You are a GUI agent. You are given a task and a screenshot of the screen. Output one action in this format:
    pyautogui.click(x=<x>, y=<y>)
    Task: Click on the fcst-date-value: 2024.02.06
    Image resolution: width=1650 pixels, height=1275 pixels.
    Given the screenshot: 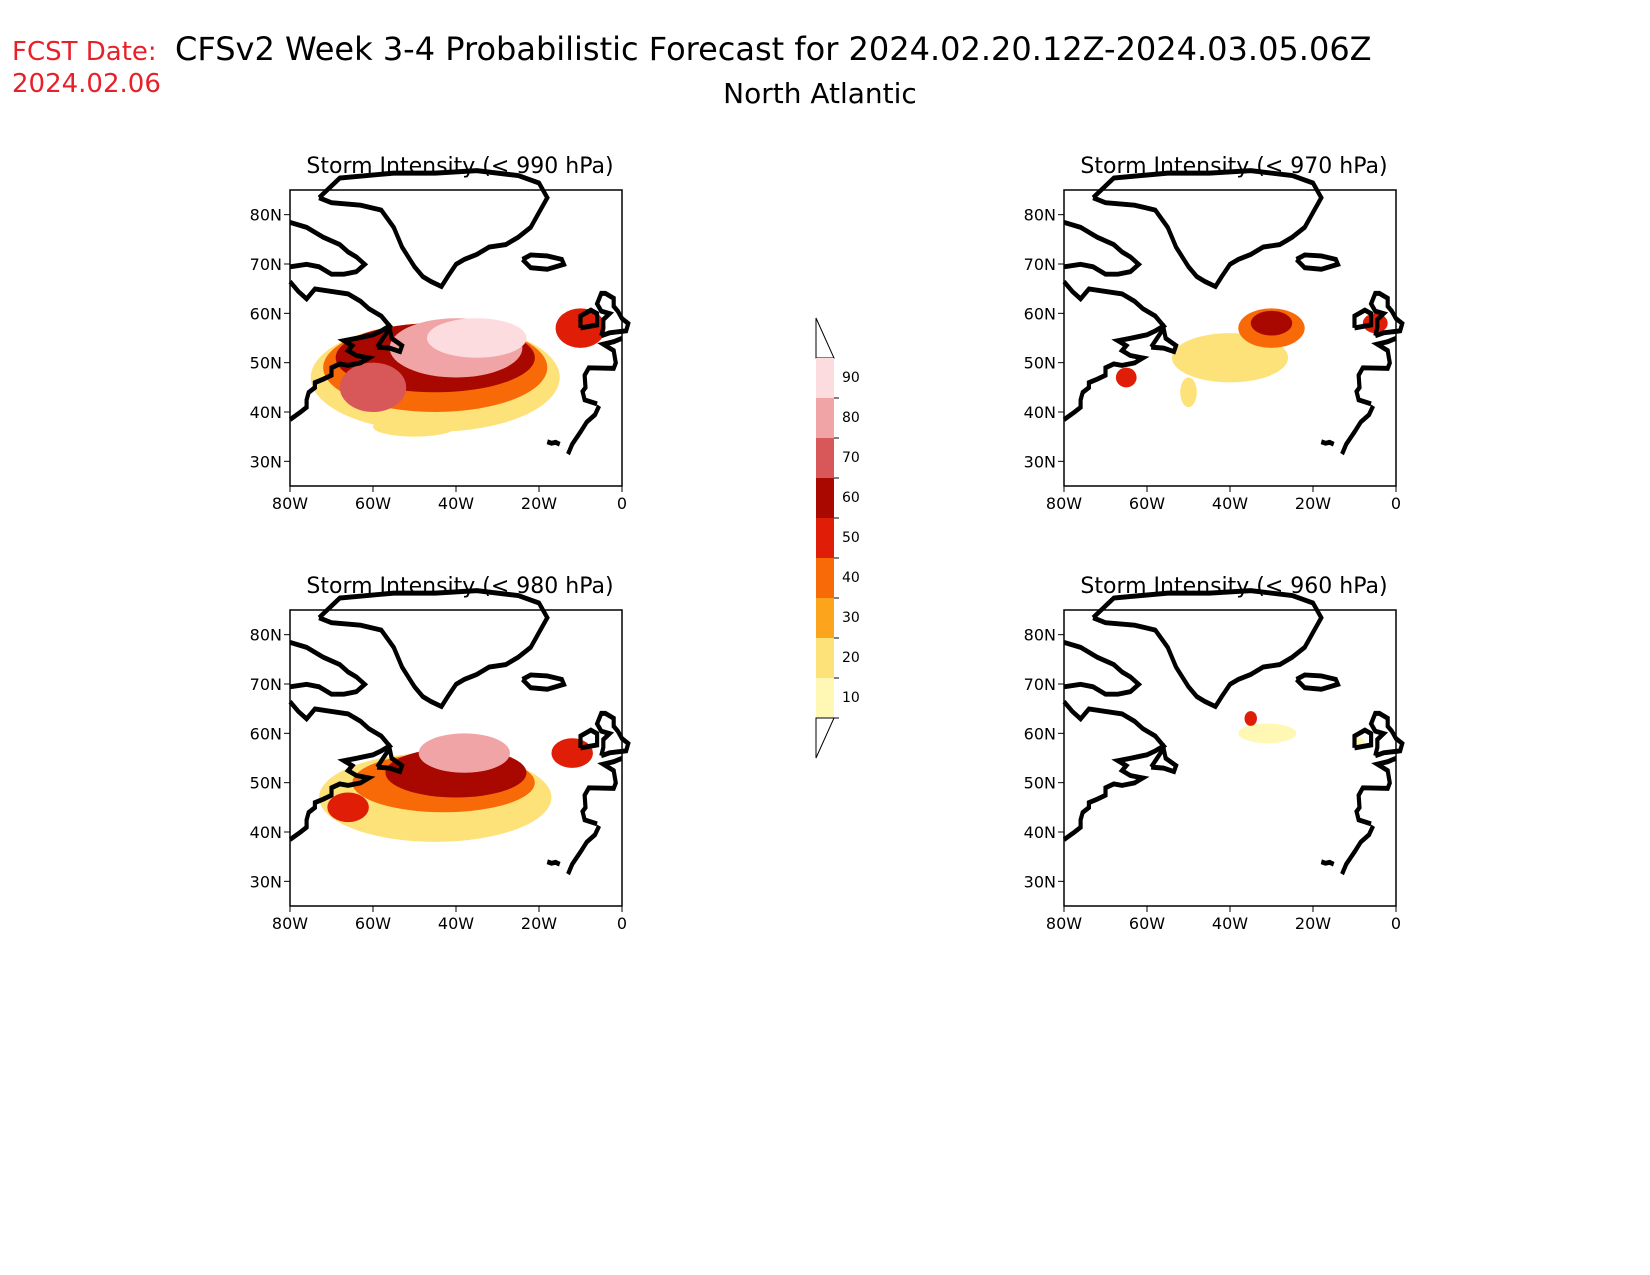 What is the action you would take?
    pyautogui.click(x=86, y=84)
    